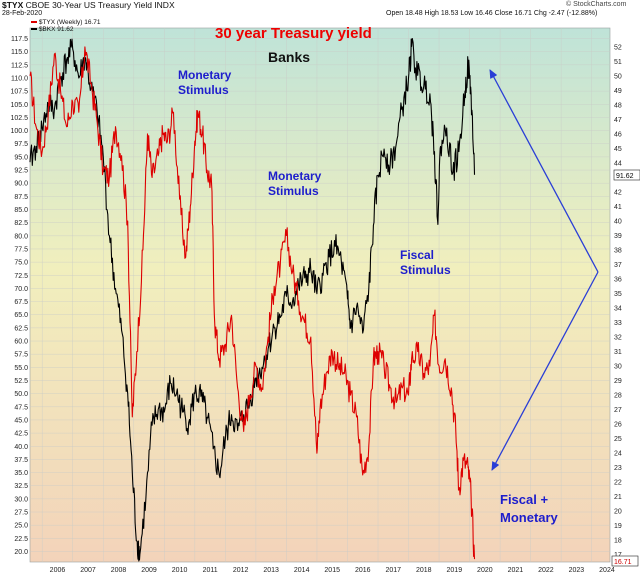 Image resolution: width=640 pixels, height=576 pixels. Describe the element at coordinates (618, 62) in the screenshot. I see `right-tick-label: 51` at that location.